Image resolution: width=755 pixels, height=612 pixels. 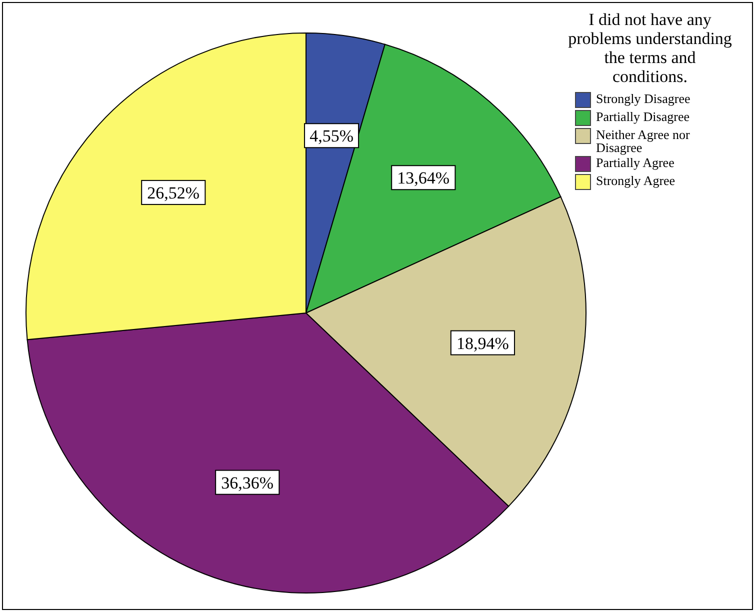 What do you see at coordinates (644, 98) in the screenshot?
I see `legend-label: Strongly Disagree` at bounding box center [644, 98].